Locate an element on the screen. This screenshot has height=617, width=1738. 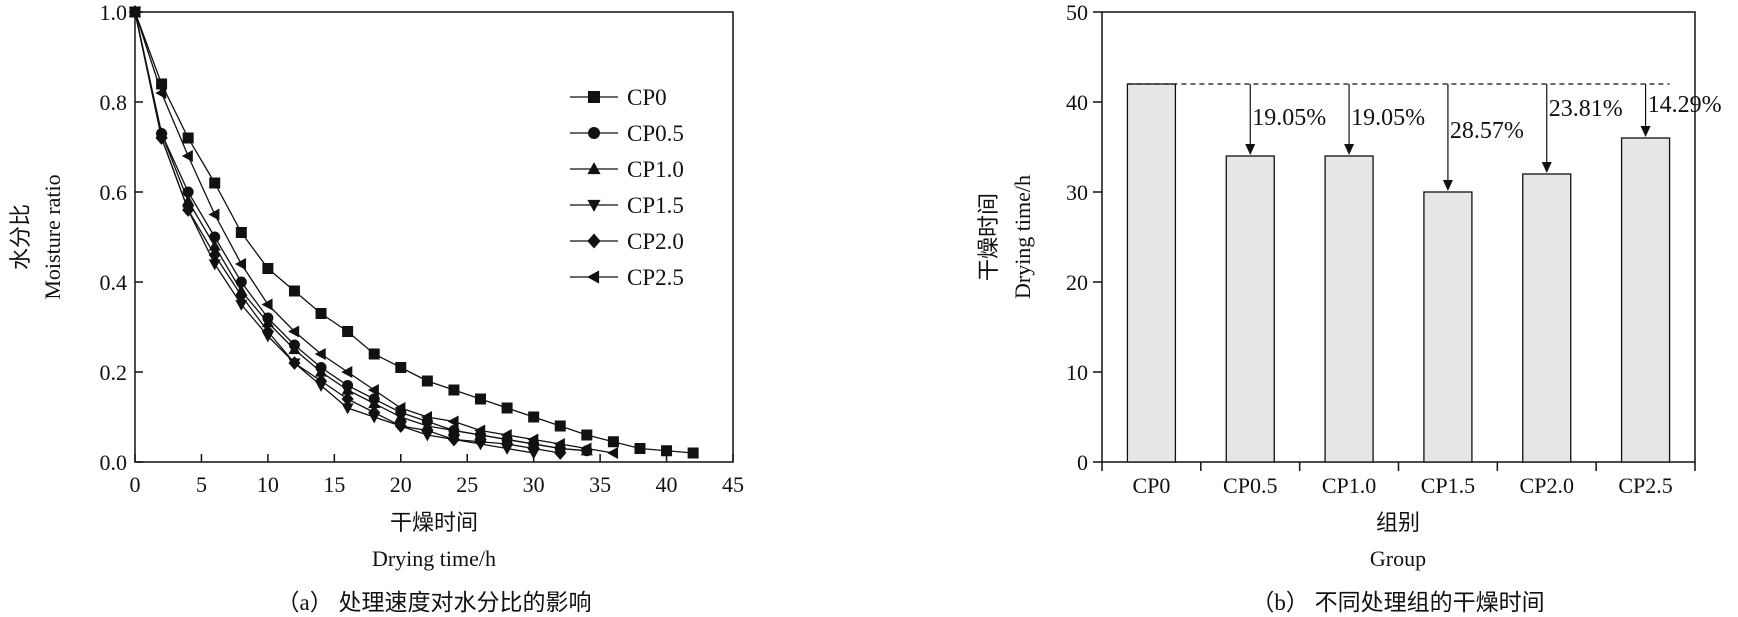
chart-a-xtick-label: 15 is located at coordinates (334, 484).